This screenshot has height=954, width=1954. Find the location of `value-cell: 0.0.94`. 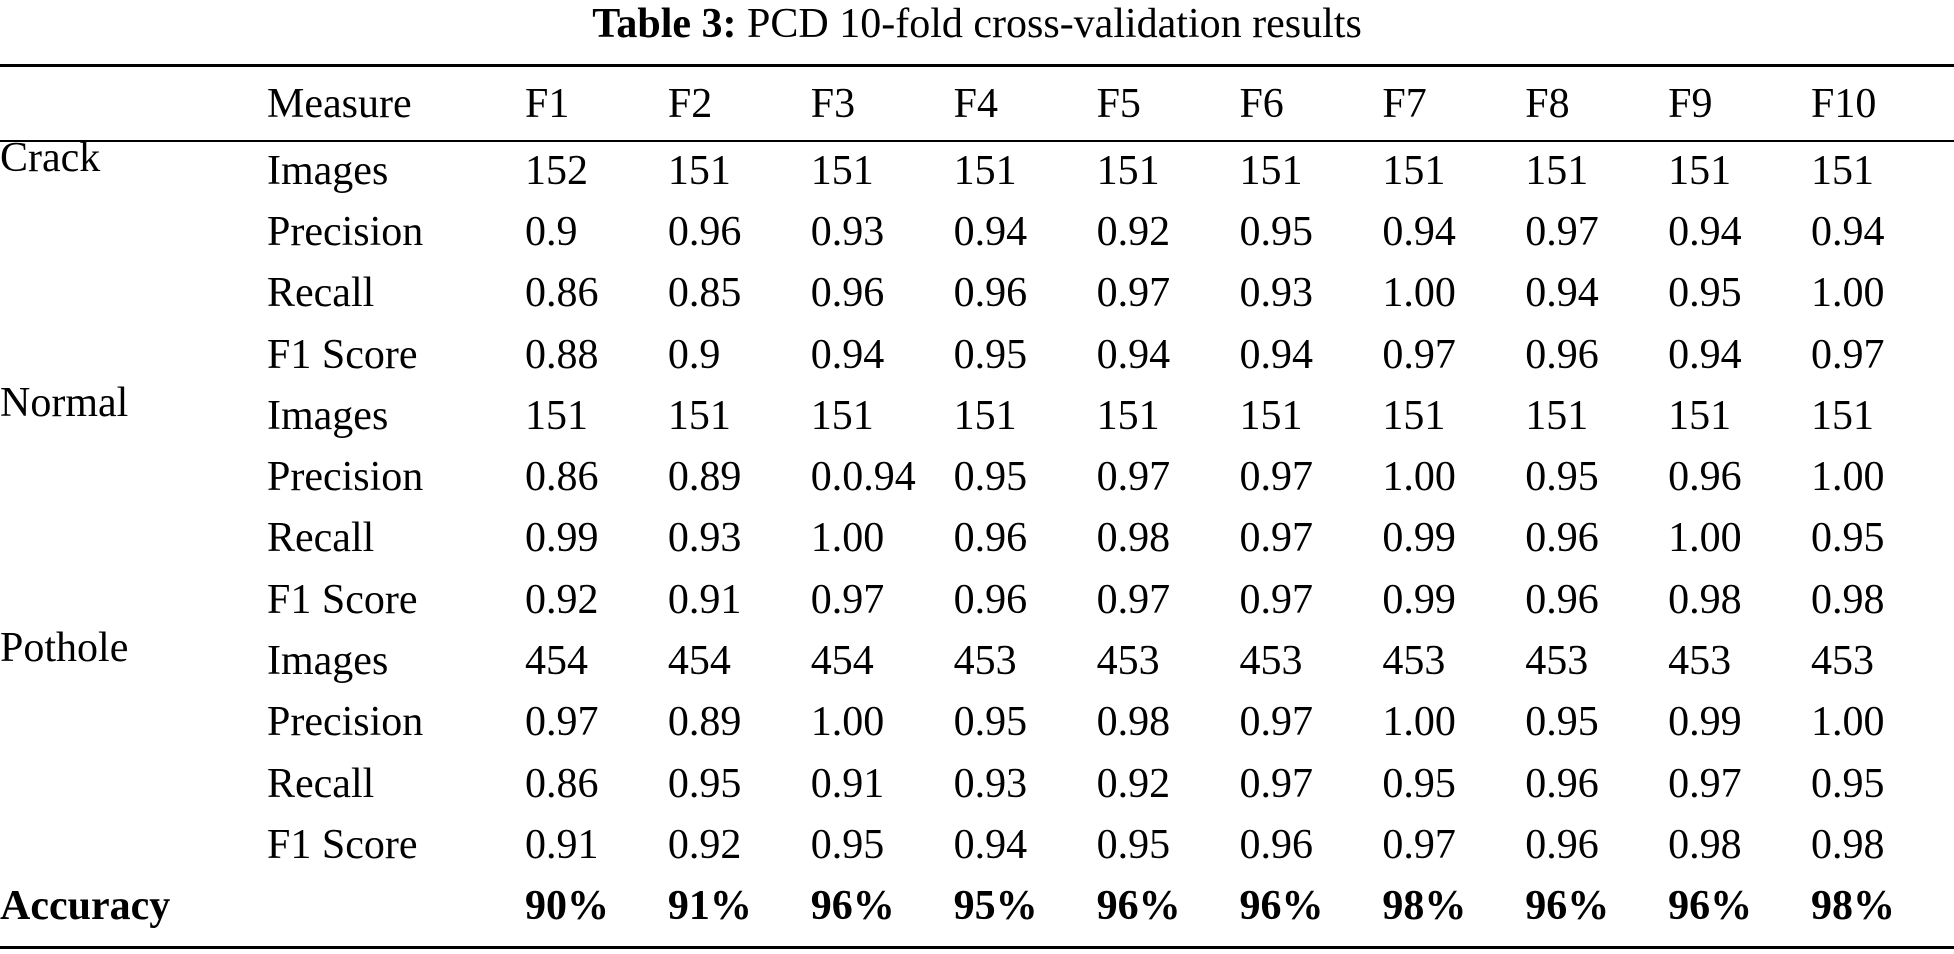

value-cell: 0.0.94 is located at coordinates (863, 477).